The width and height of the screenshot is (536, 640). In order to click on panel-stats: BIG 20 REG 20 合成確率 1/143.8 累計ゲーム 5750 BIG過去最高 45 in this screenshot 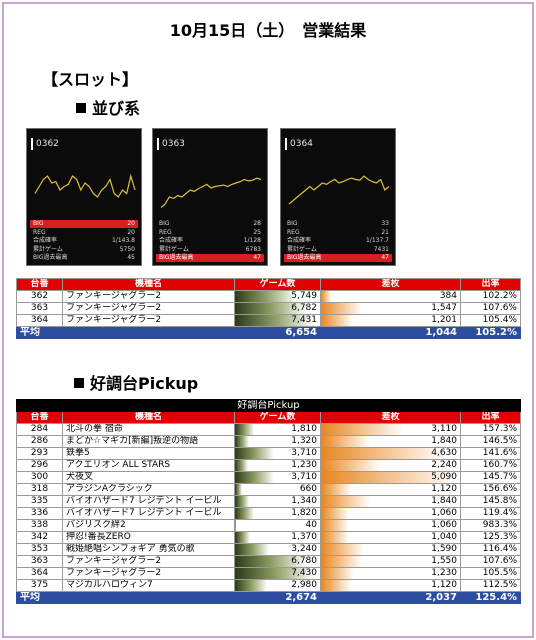, I will do `click(84, 241)`.